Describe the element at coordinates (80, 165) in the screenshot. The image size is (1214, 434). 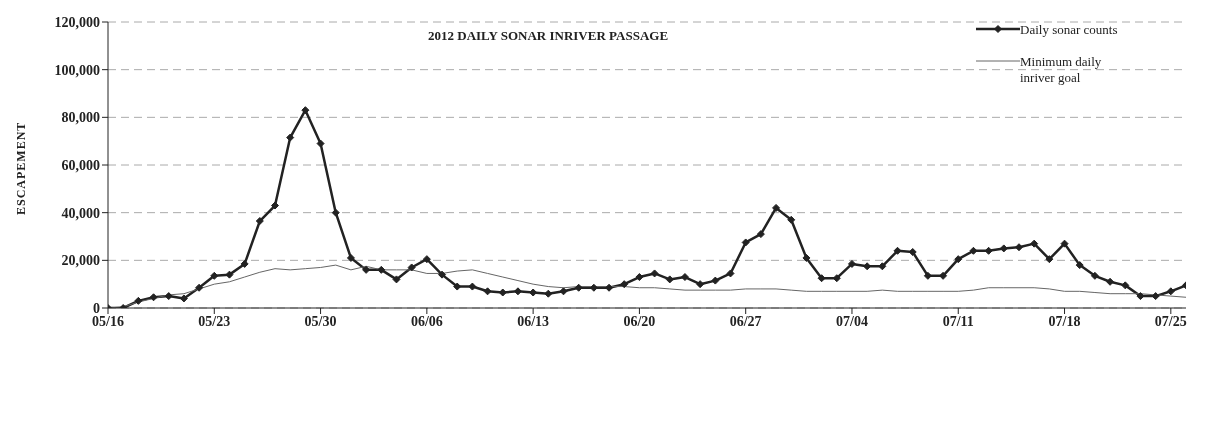
I see `y-tick-label: 60,000` at that location.